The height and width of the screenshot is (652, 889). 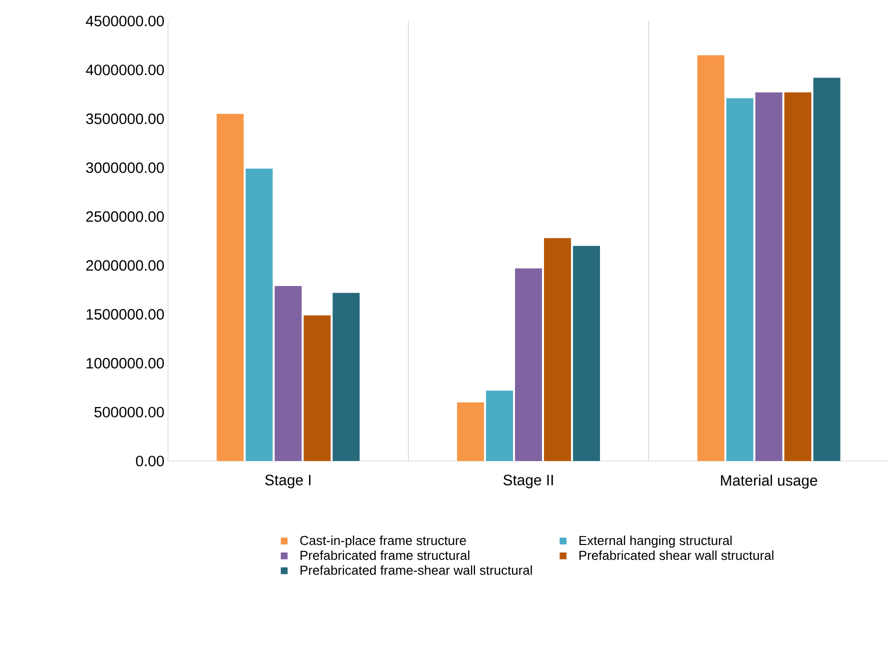 I want to click on legend-label: External hanging structural, so click(x=655, y=542).